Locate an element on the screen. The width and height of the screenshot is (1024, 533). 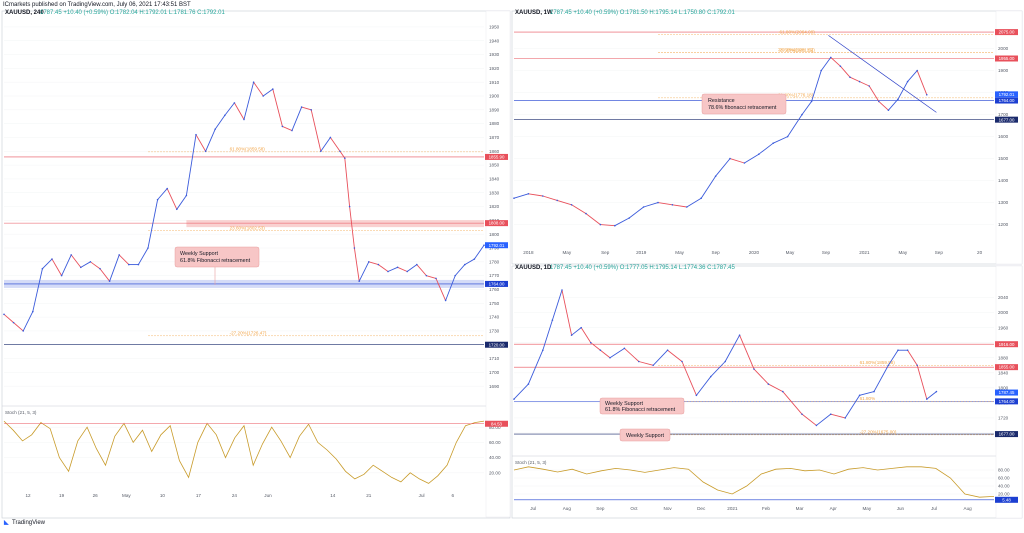
y-tick-label: 1700 is located at coordinates (494, 372).